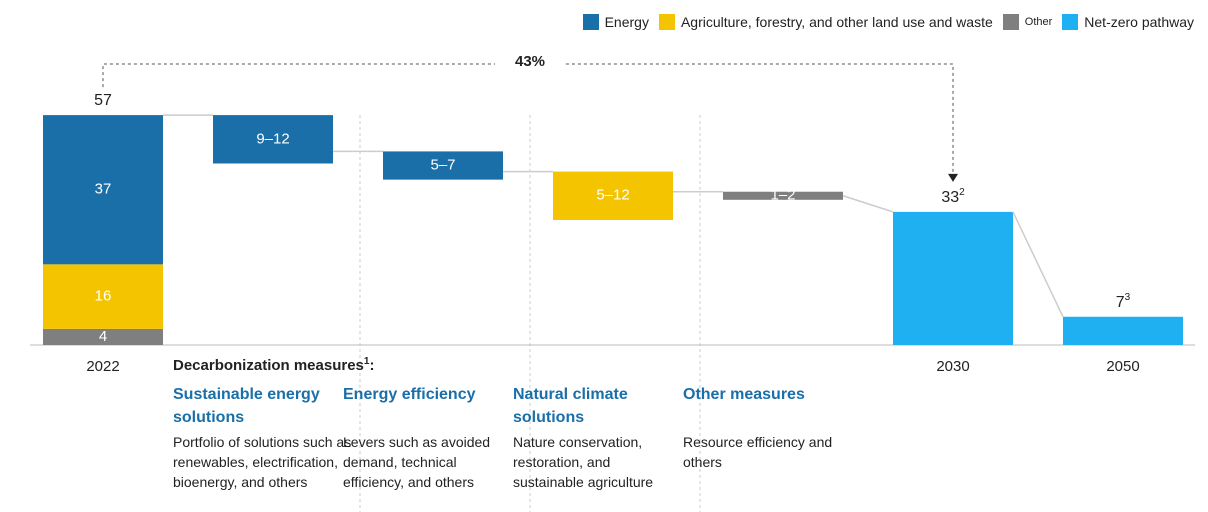 The width and height of the screenshot is (1208, 512). Describe the element at coordinates (246, 406) in the screenshot. I see `measure-name: Sustainable energy solutions` at that location.